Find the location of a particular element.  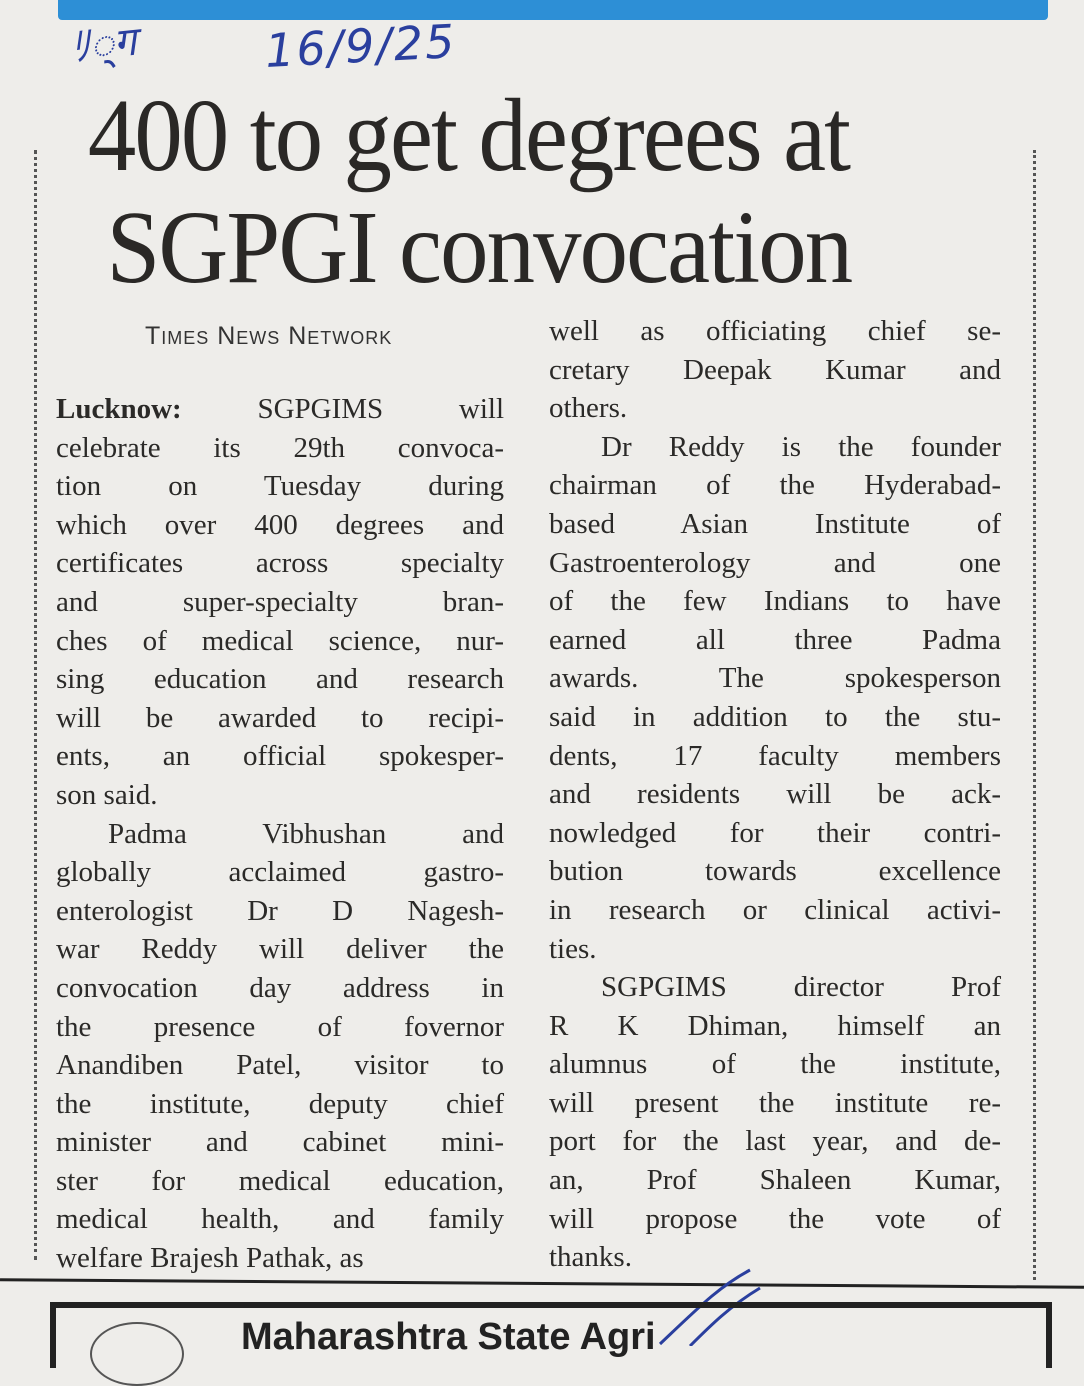

headline-line-2: SGPGI convocation is located at coordinates (480, 247).